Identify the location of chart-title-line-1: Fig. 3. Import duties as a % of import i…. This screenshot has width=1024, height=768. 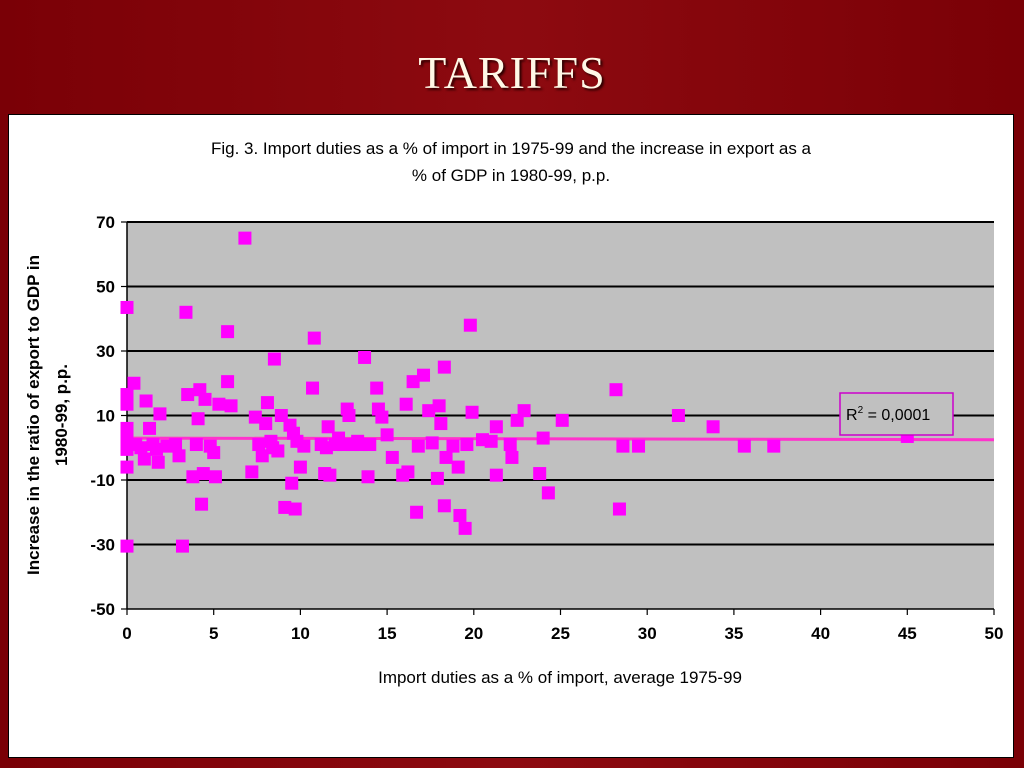
(511, 148).